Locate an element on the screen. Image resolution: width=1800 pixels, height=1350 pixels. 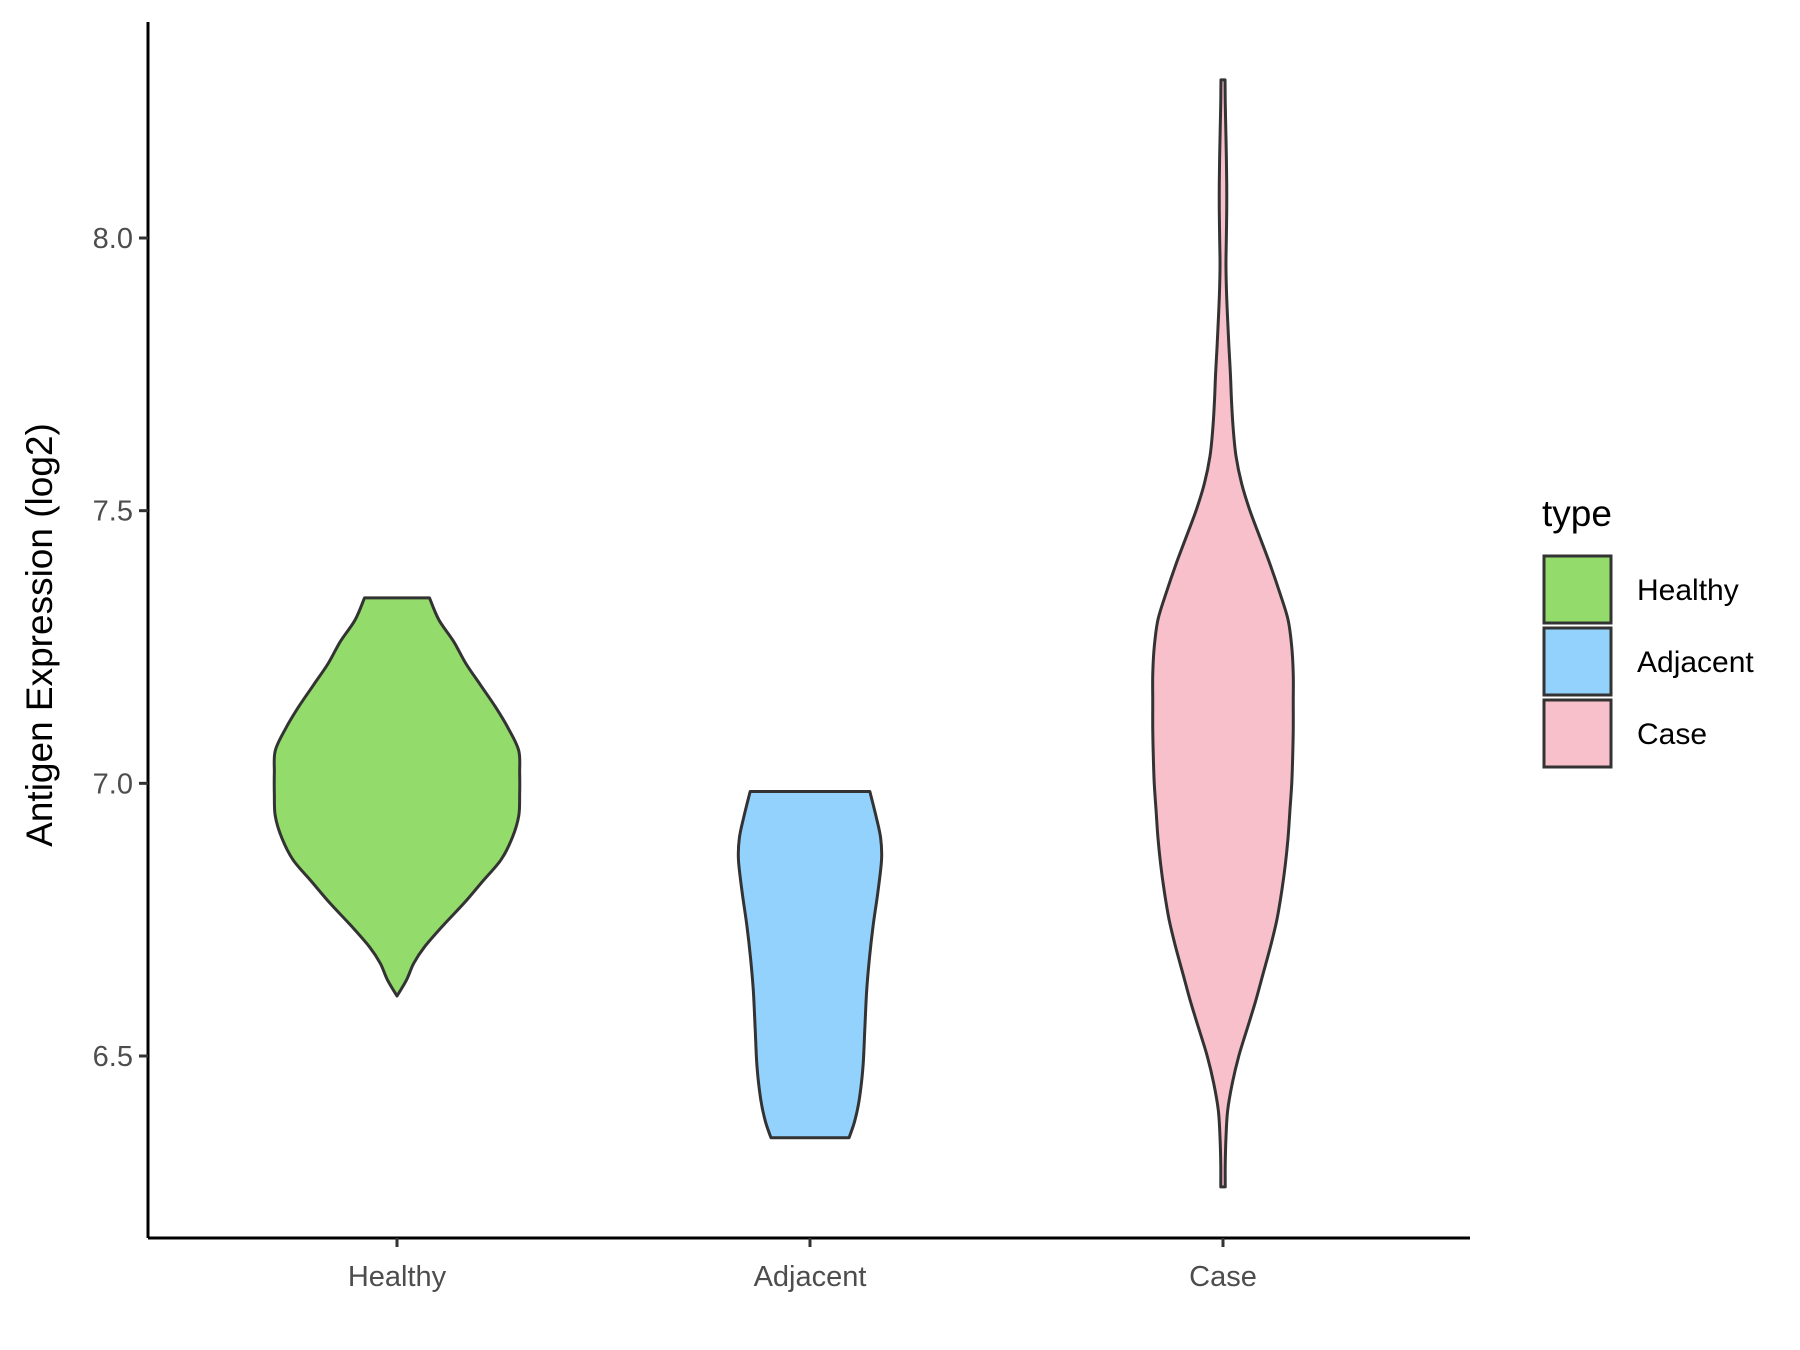
legend: type Healthy Adjacent Case is located at coordinates (1648, 631).